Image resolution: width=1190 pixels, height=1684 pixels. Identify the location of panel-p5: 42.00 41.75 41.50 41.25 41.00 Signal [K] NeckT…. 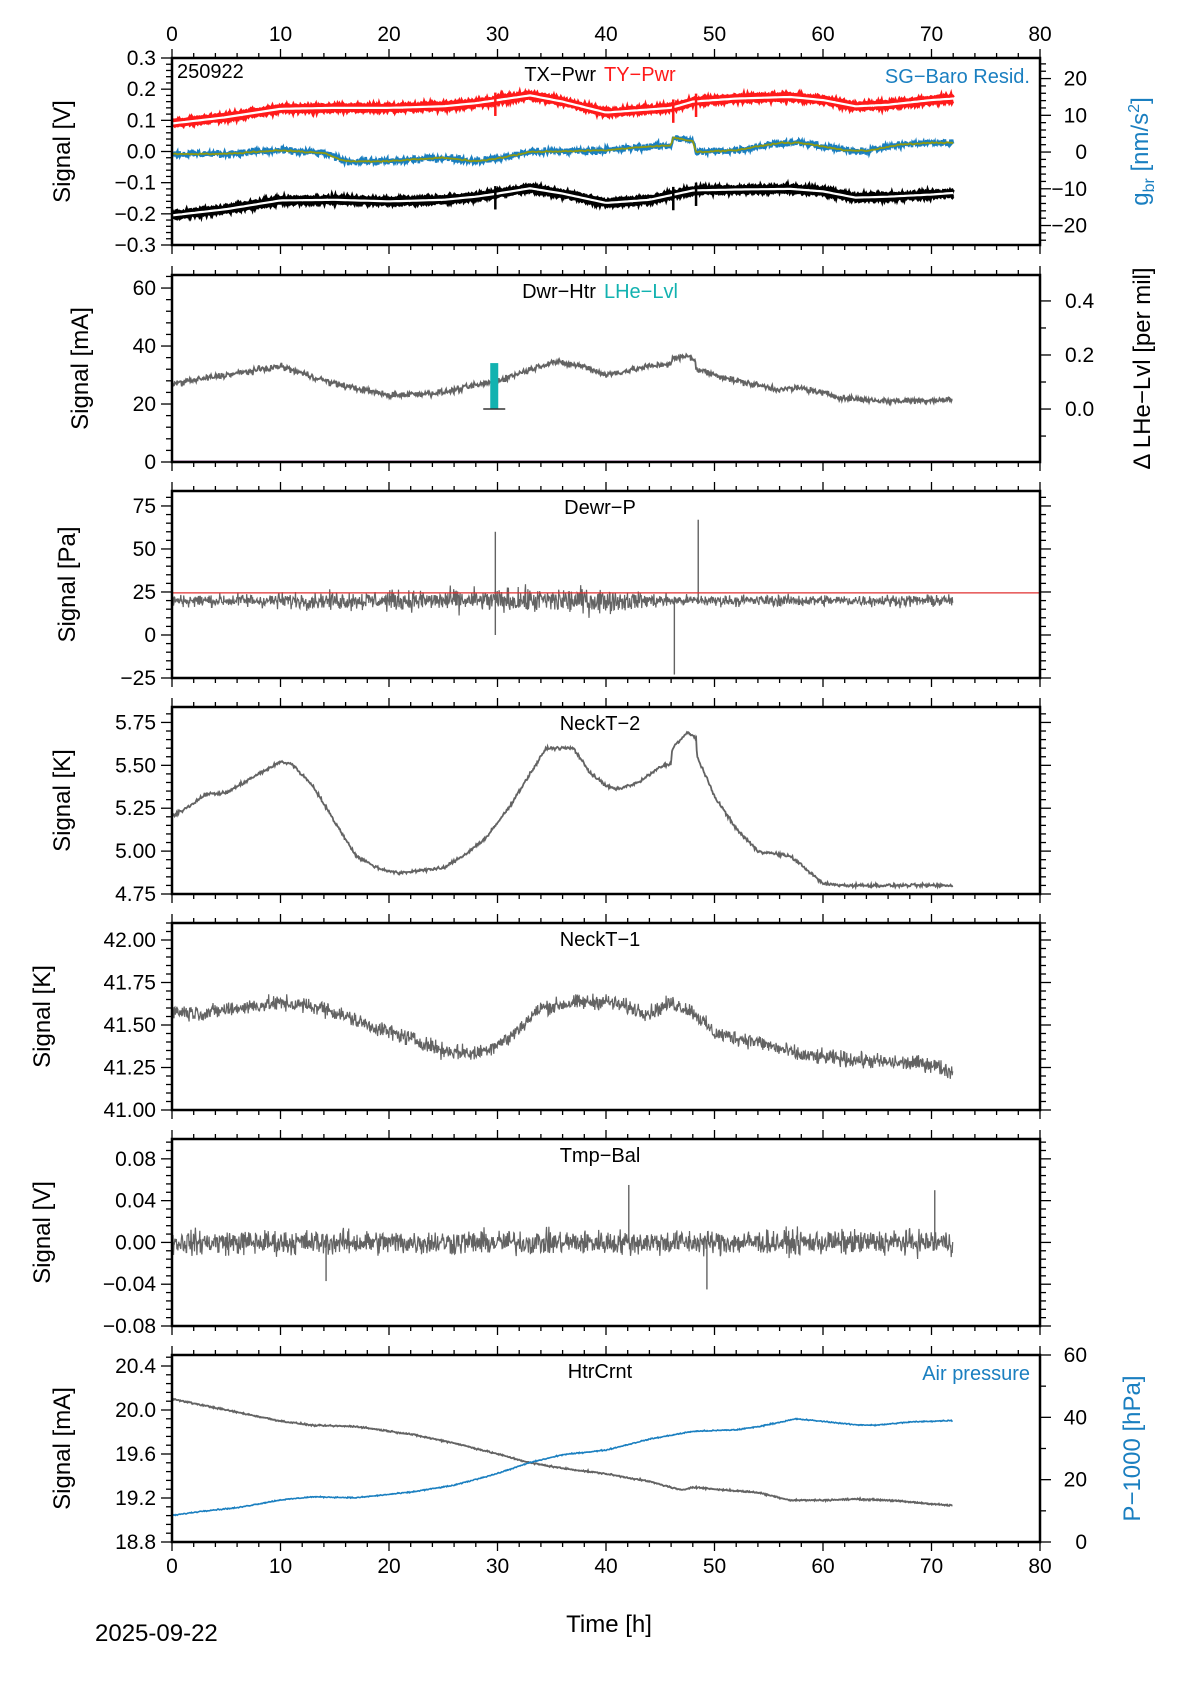
(540, 1018).